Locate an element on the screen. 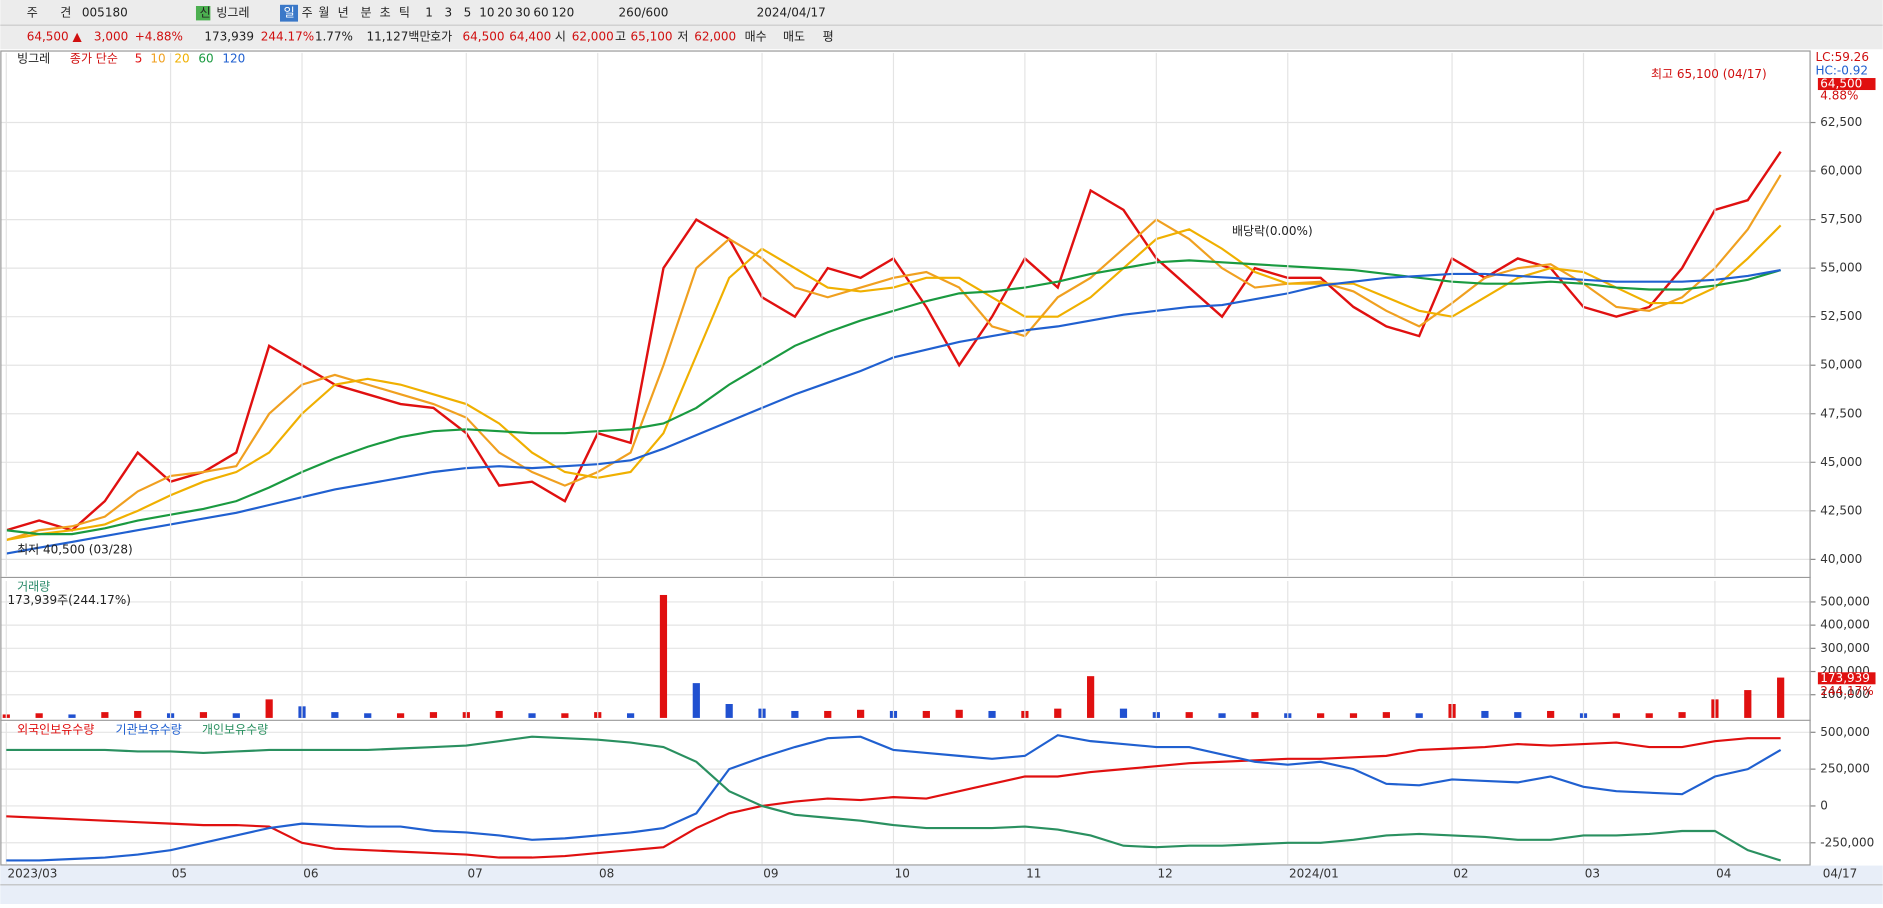  quote-item: 매도 is located at coordinates (794, 37).